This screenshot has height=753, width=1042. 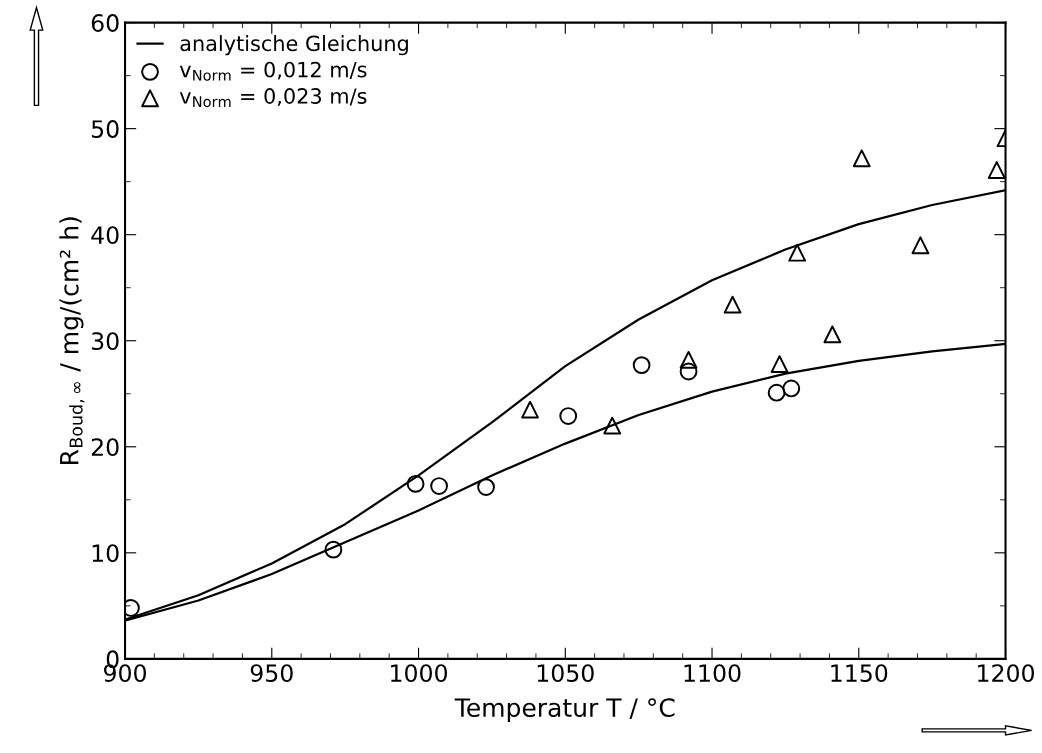 What do you see at coordinates (712, 673) in the screenshot?
I see `x-tick-label: 1100` at bounding box center [712, 673].